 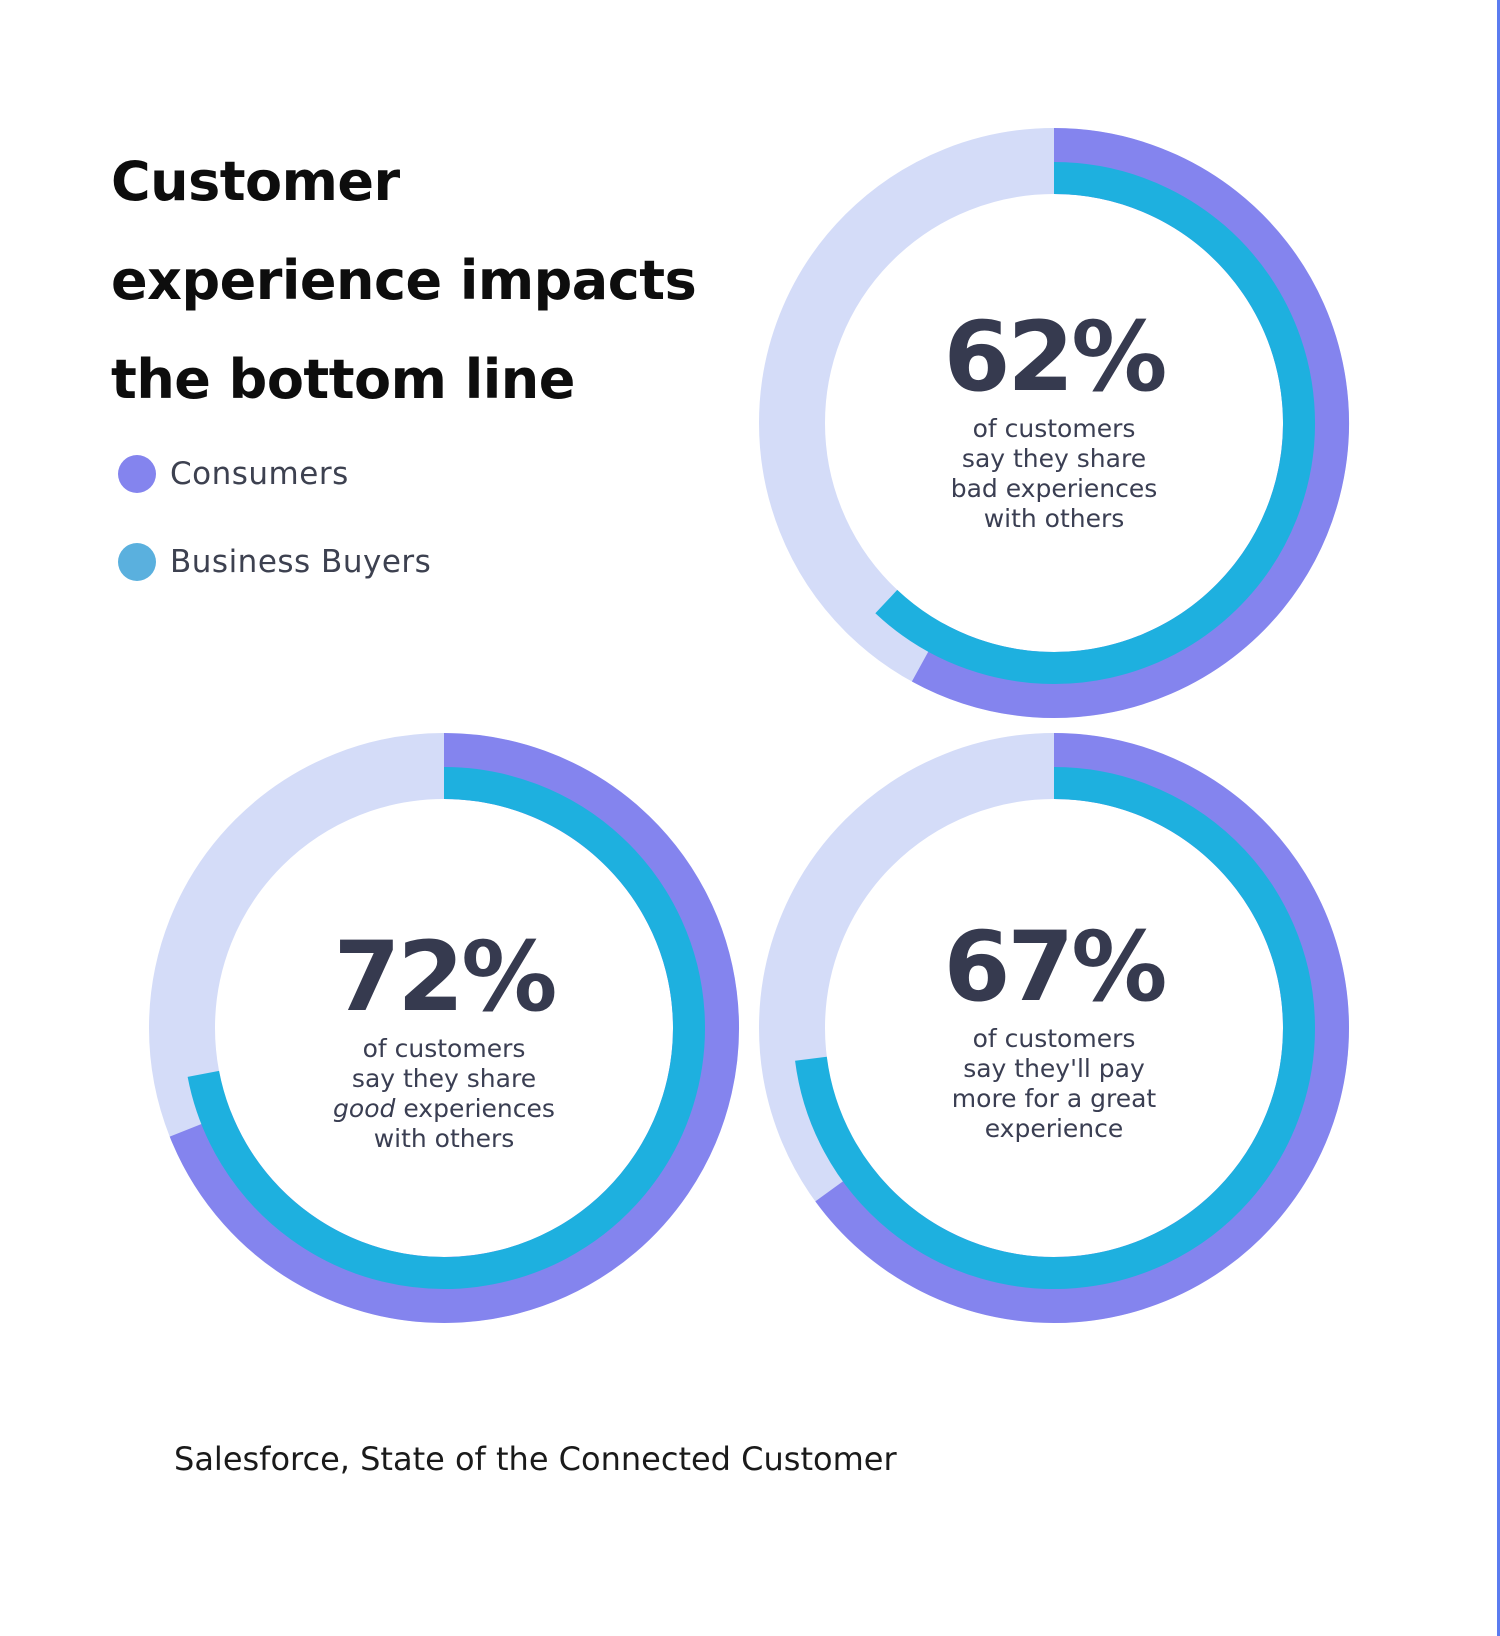 I want to click on page-edge-line, so click(x=1498, y=818).